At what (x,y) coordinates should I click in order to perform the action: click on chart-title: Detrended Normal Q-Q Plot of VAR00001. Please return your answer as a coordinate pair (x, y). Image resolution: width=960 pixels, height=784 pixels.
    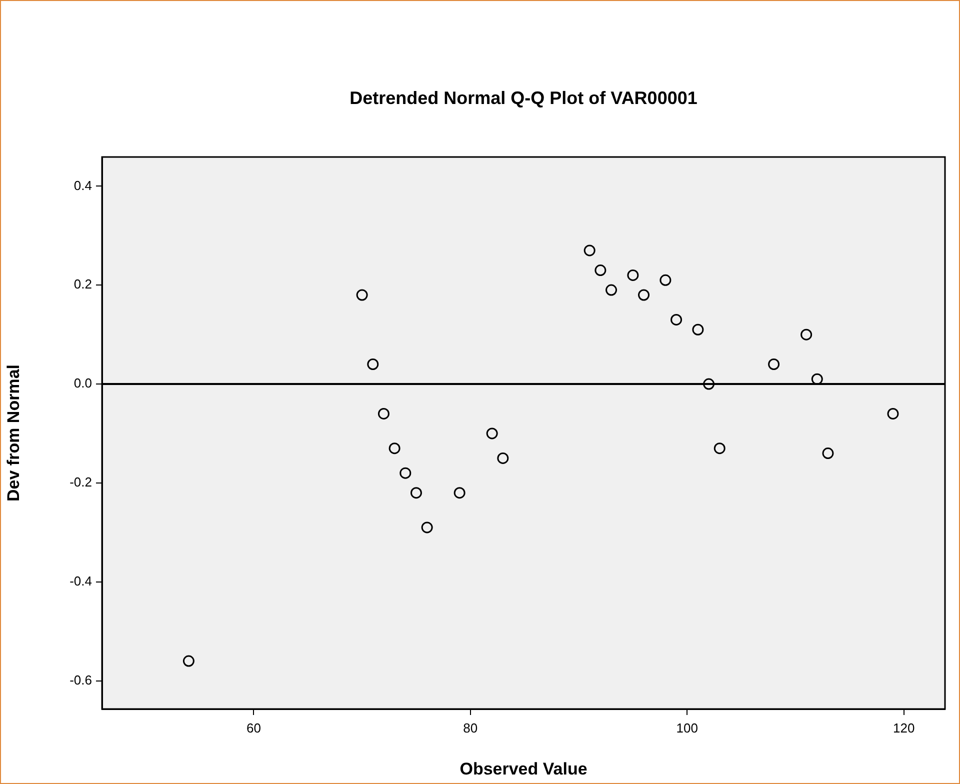
    Looking at the image, I should click on (524, 98).